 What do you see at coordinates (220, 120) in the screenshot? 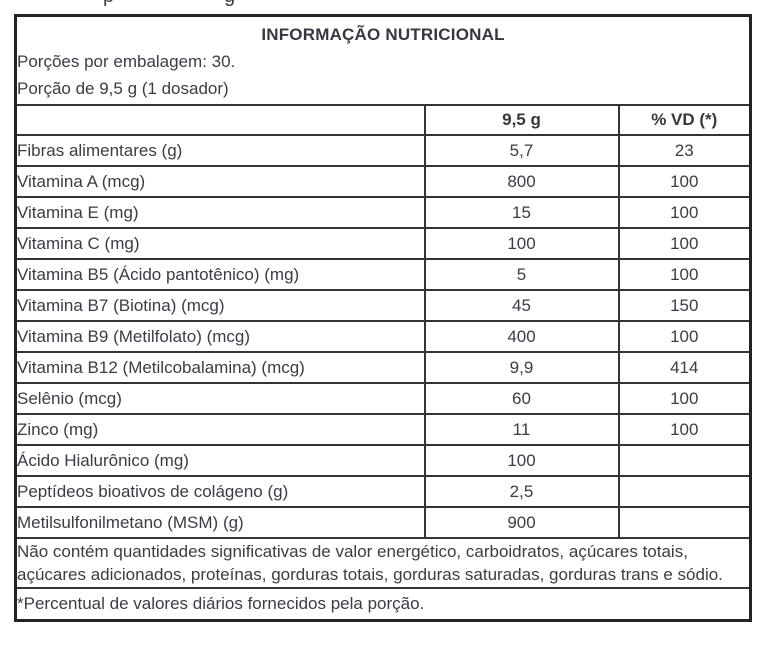
I see `col-header-empty` at bounding box center [220, 120].